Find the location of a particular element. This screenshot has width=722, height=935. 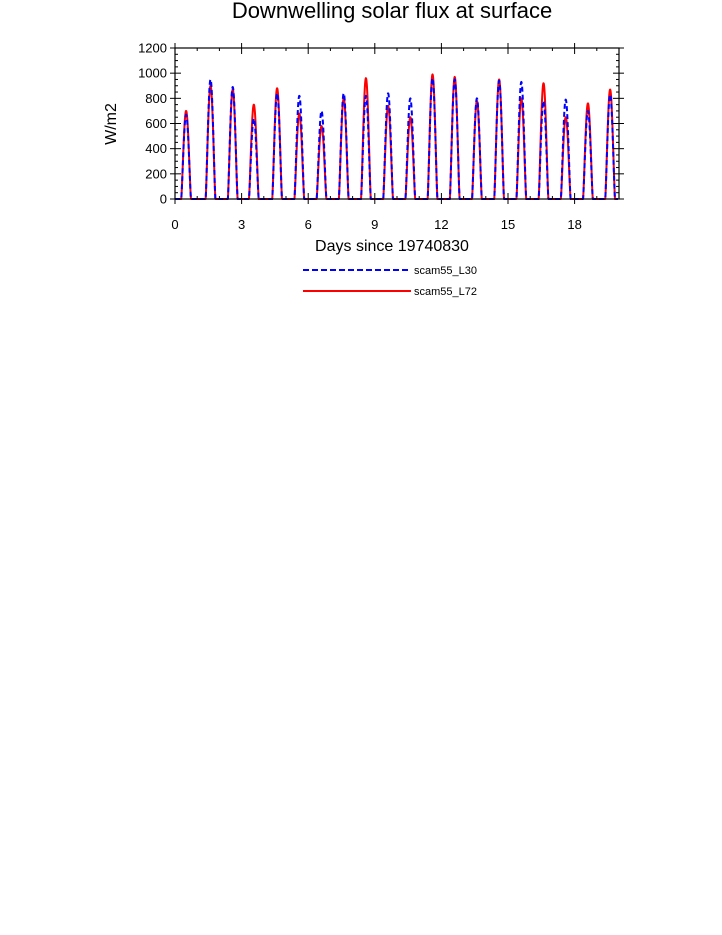

series-line-scam55-l30 is located at coordinates (396, 138).